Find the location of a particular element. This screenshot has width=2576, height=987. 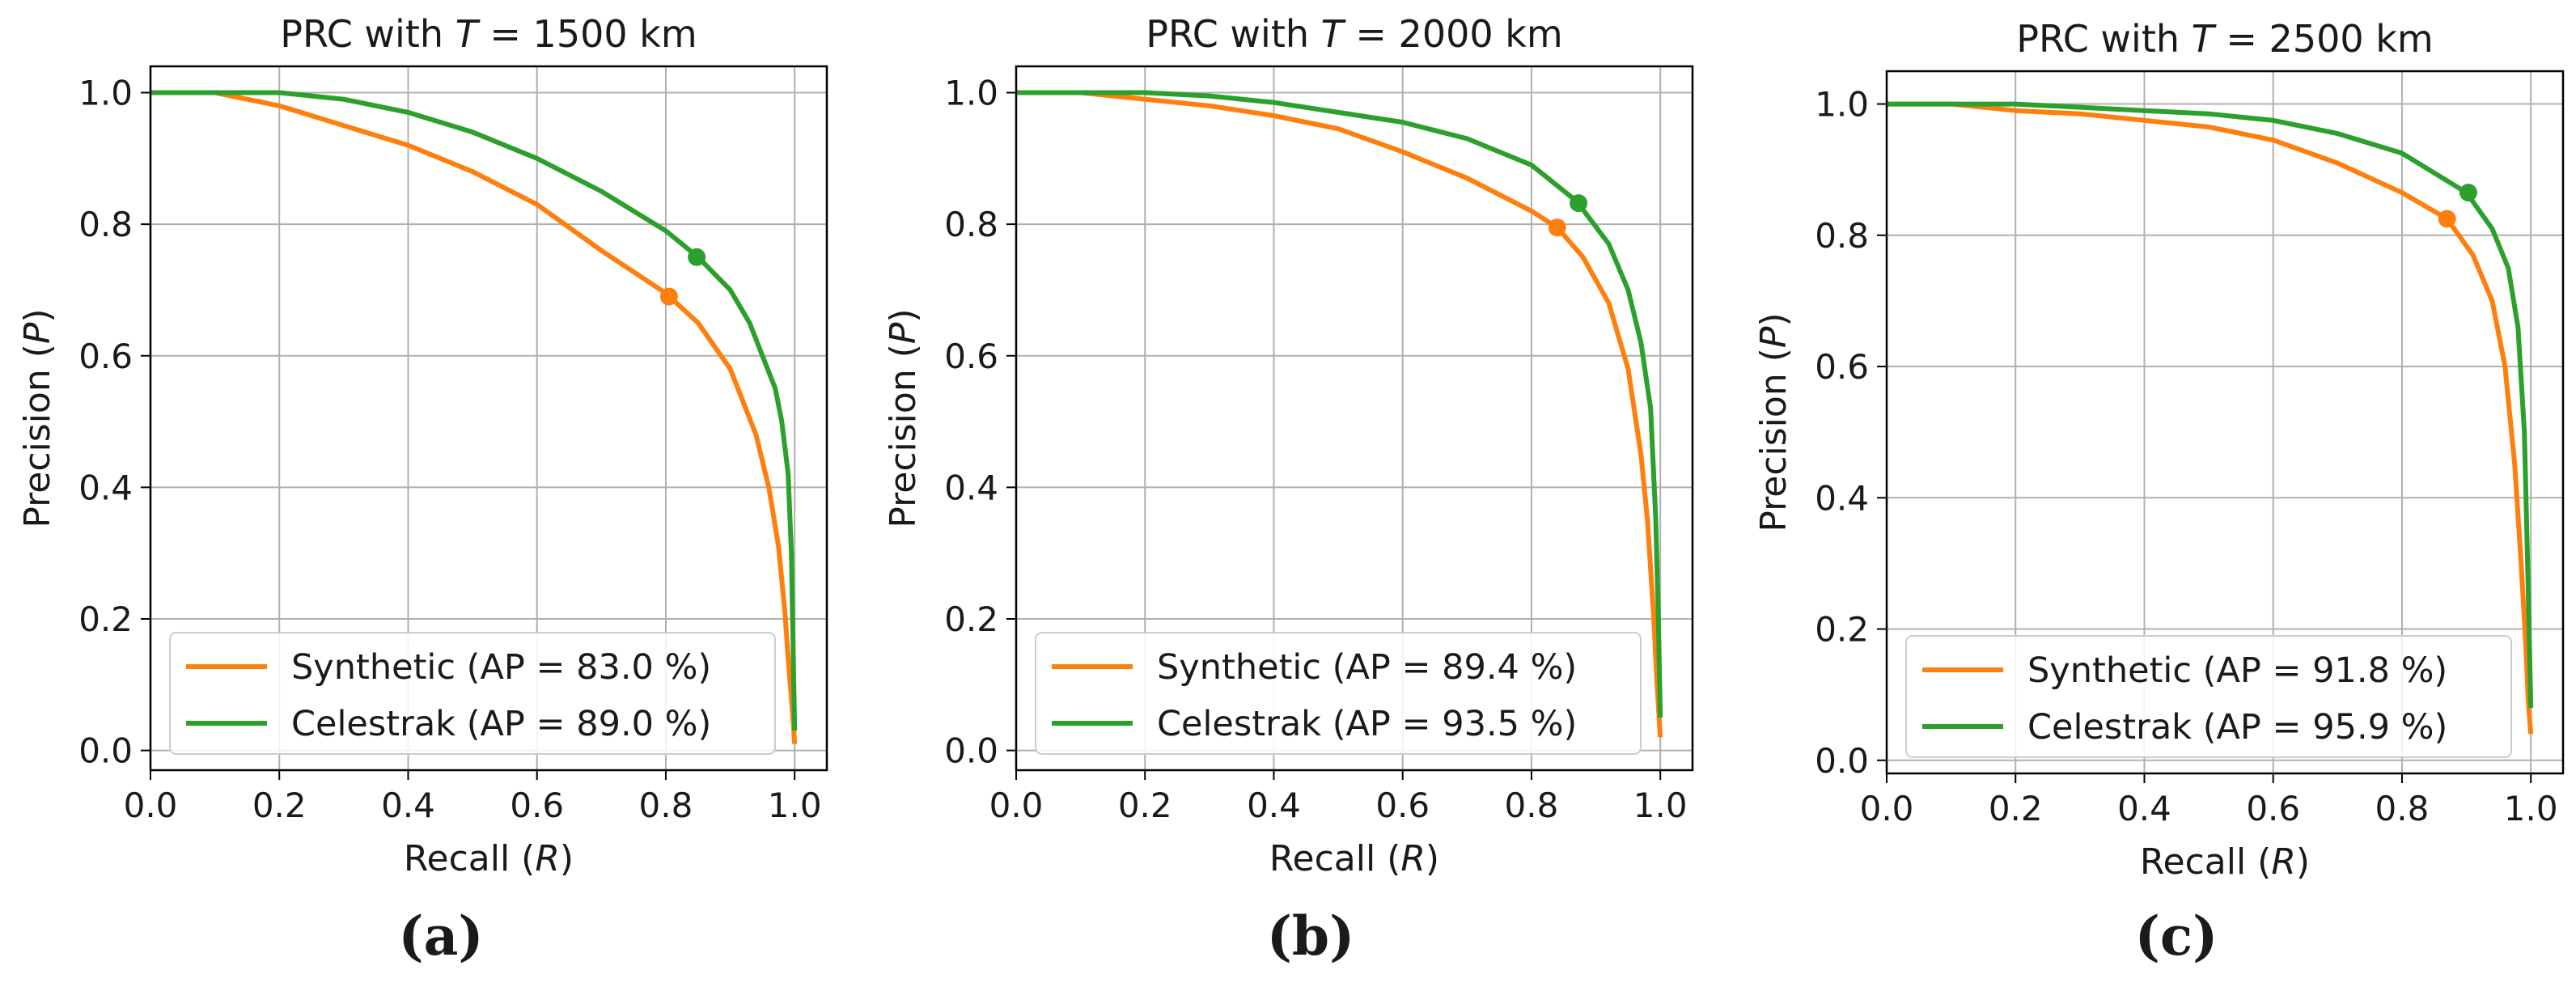

legend-label-synthetic: Synthetic (AP = 89.4 %) is located at coordinates (1367, 667).